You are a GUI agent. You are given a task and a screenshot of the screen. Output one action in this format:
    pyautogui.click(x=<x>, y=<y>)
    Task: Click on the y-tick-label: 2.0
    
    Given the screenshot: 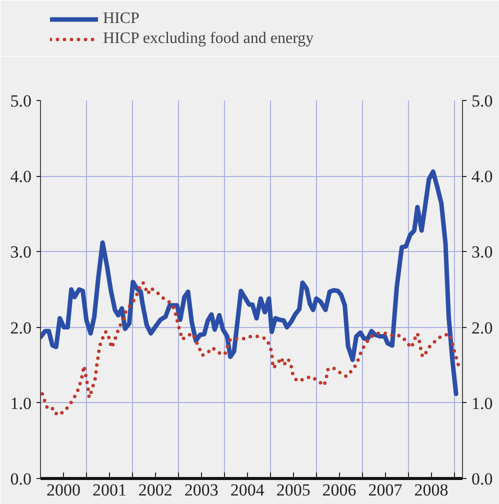 What is the action you would take?
    pyautogui.click(x=21, y=328)
    